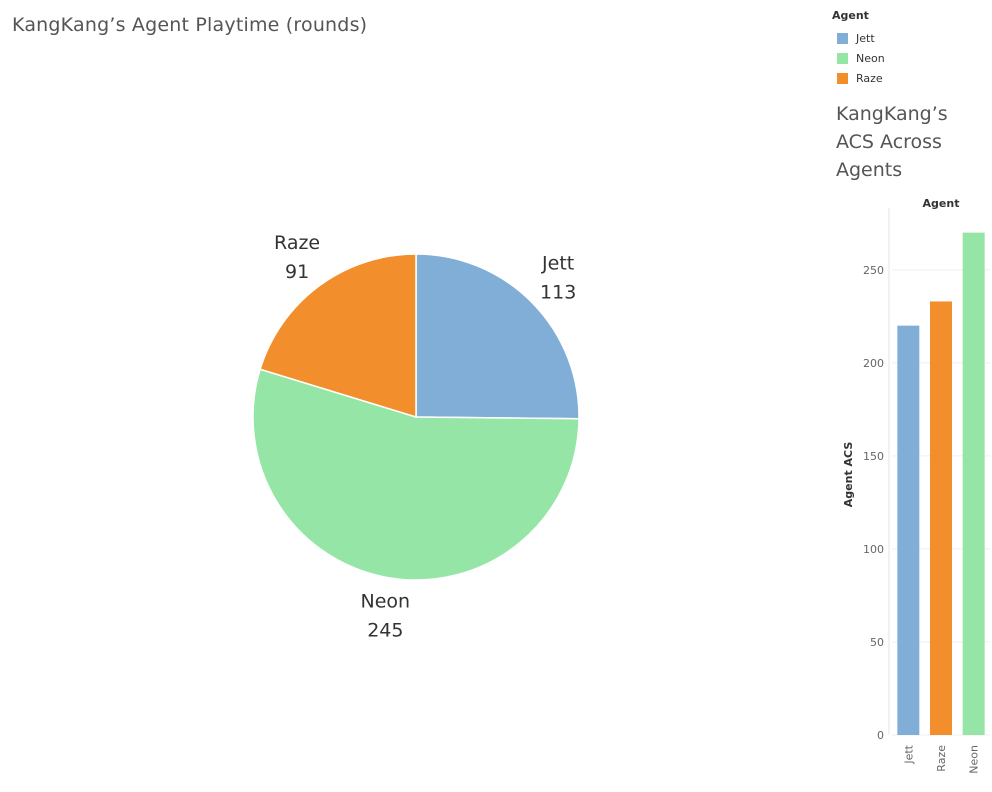  What do you see at coordinates (873, 270) in the screenshot?
I see `bar-y-tick-label: 250` at bounding box center [873, 270].